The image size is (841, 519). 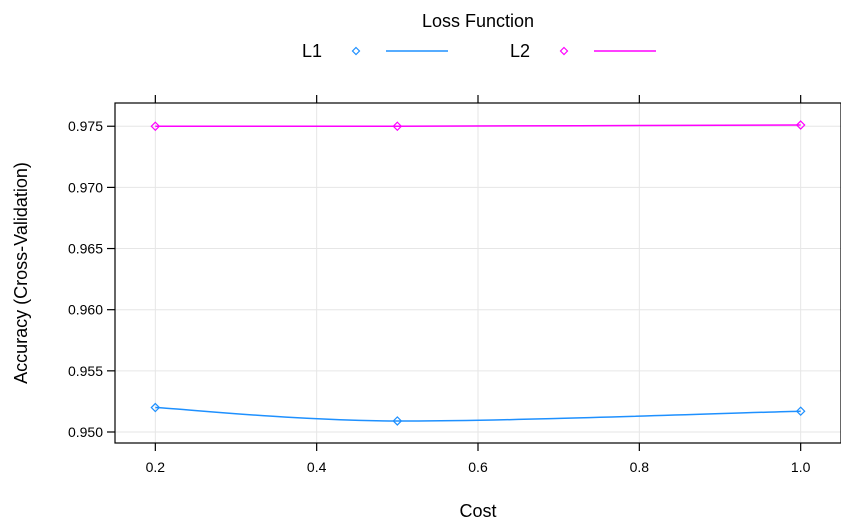 What do you see at coordinates (312, 51) in the screenshot?
I see `legend-label-l1: L1` at bounding box center [312, 51].